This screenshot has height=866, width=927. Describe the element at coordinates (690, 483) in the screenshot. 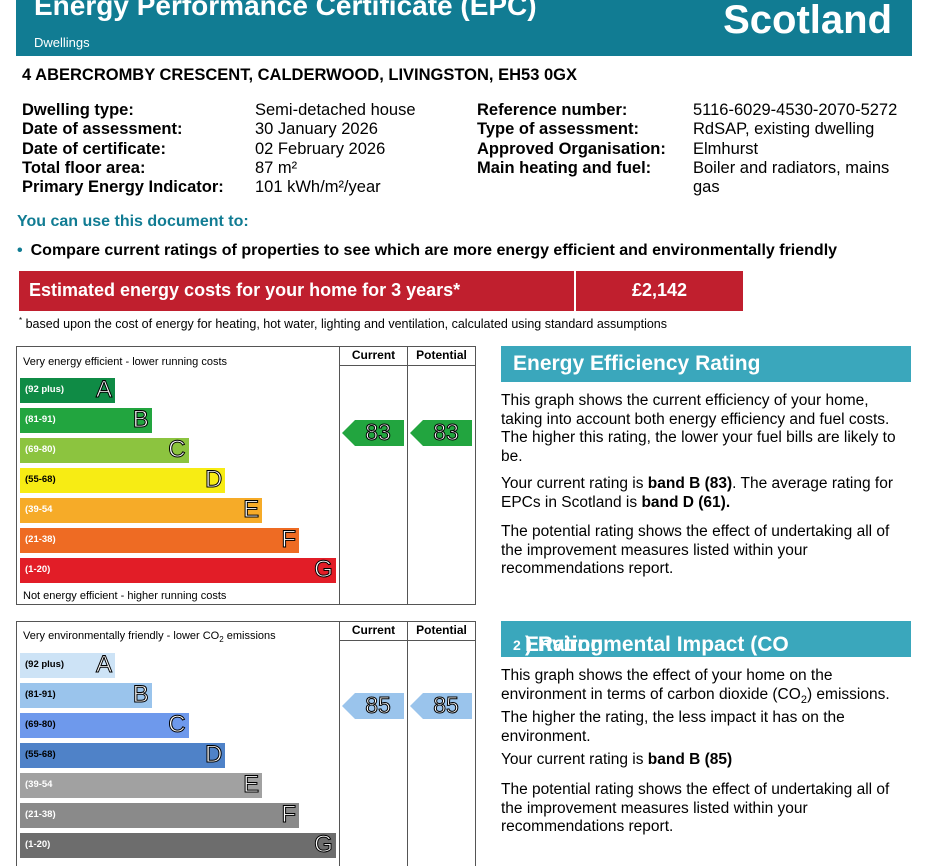

I see `current-band: band B (83)` at that location.